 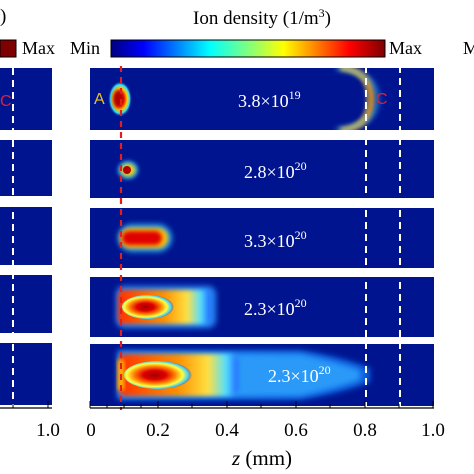 I want to click on row-1-density-label: 3.8×10¹⁹, so click(x=269, y=99).